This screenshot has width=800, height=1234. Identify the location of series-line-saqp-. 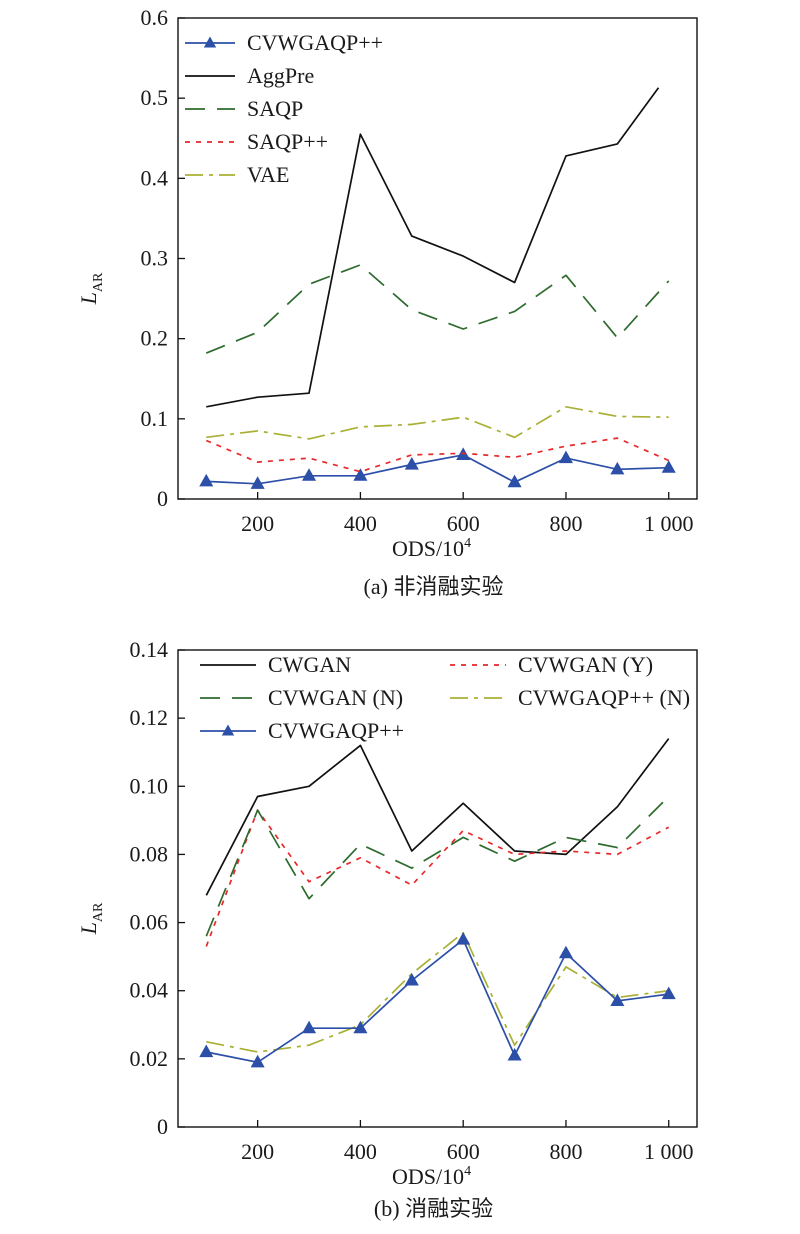
(437, 455).